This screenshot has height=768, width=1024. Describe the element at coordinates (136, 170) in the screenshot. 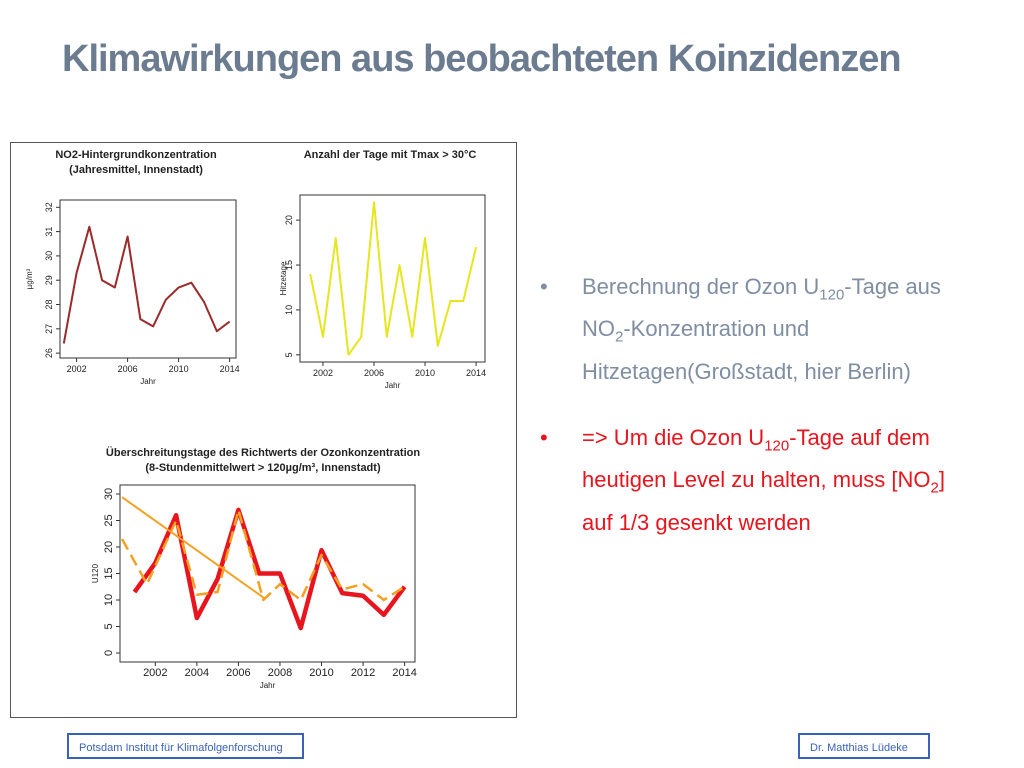

I see `chart-title: (Jahresmittel, Innenstadt)` at that location.